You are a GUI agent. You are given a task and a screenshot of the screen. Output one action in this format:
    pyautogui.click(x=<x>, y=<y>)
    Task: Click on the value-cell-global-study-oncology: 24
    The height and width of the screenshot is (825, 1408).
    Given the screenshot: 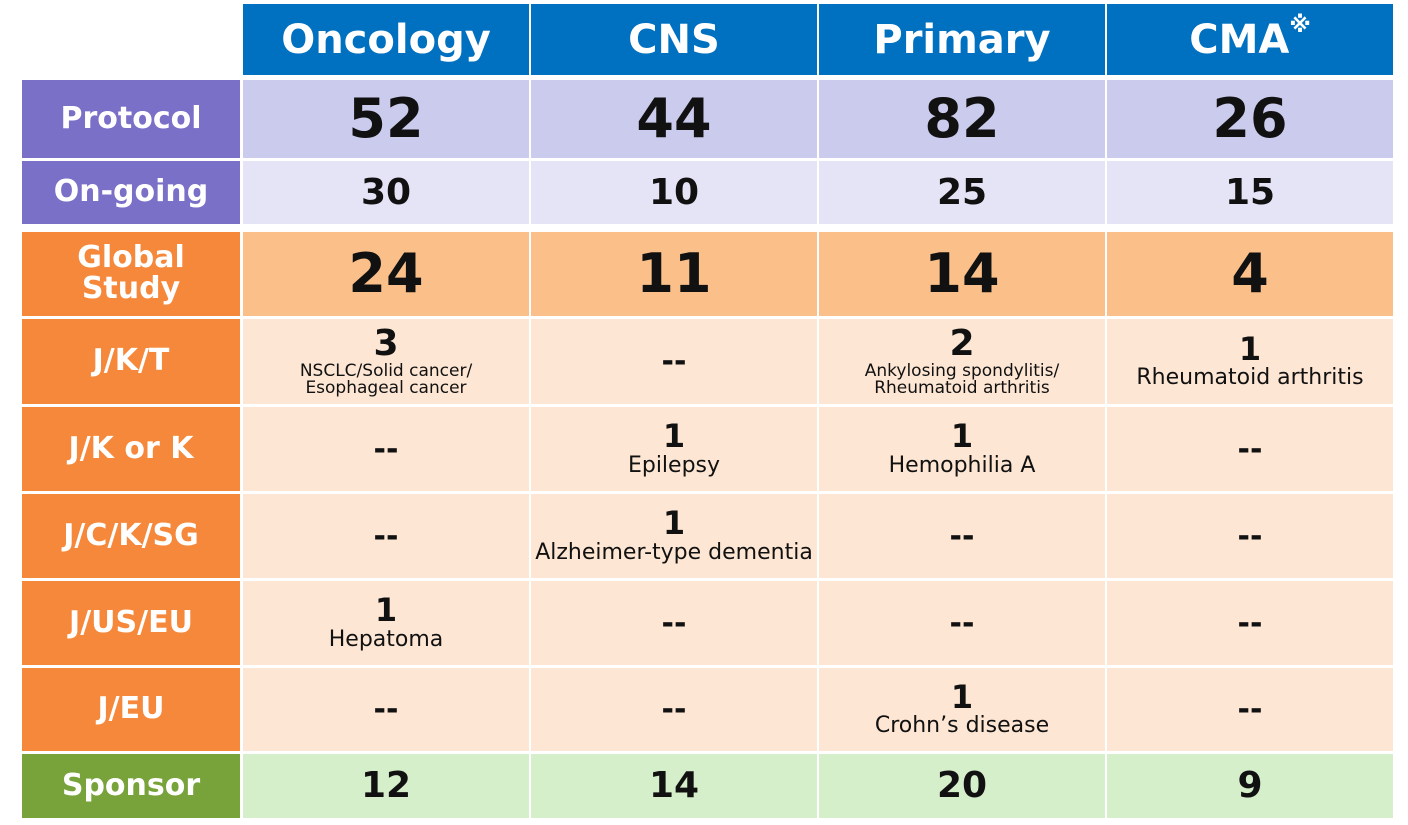 What is the action you would take?
    pyautogui.click(x=386, y=274)
    